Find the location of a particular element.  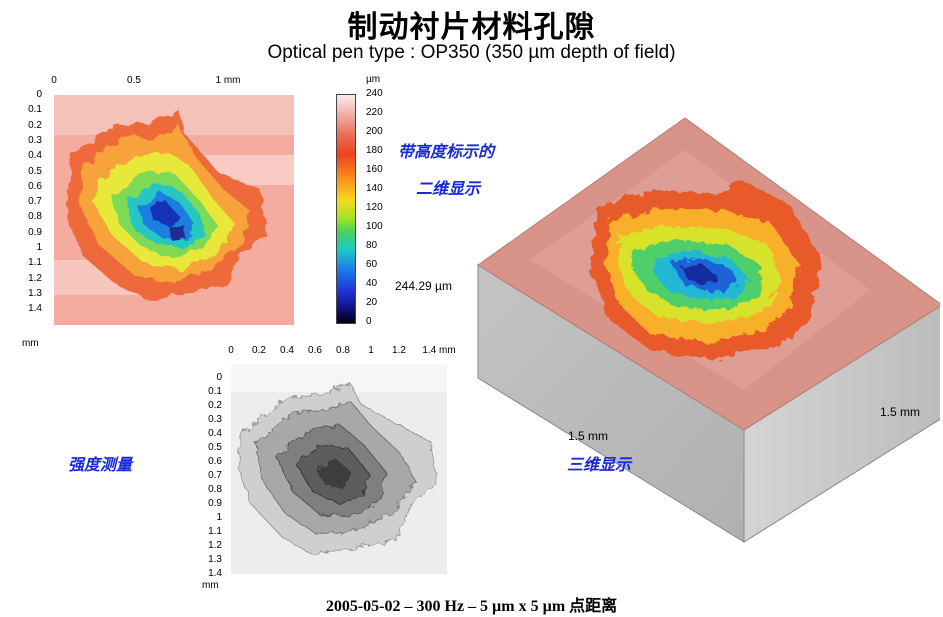

page-title: 制动衬片材料孔隙 is located at coordinates (471, 27).